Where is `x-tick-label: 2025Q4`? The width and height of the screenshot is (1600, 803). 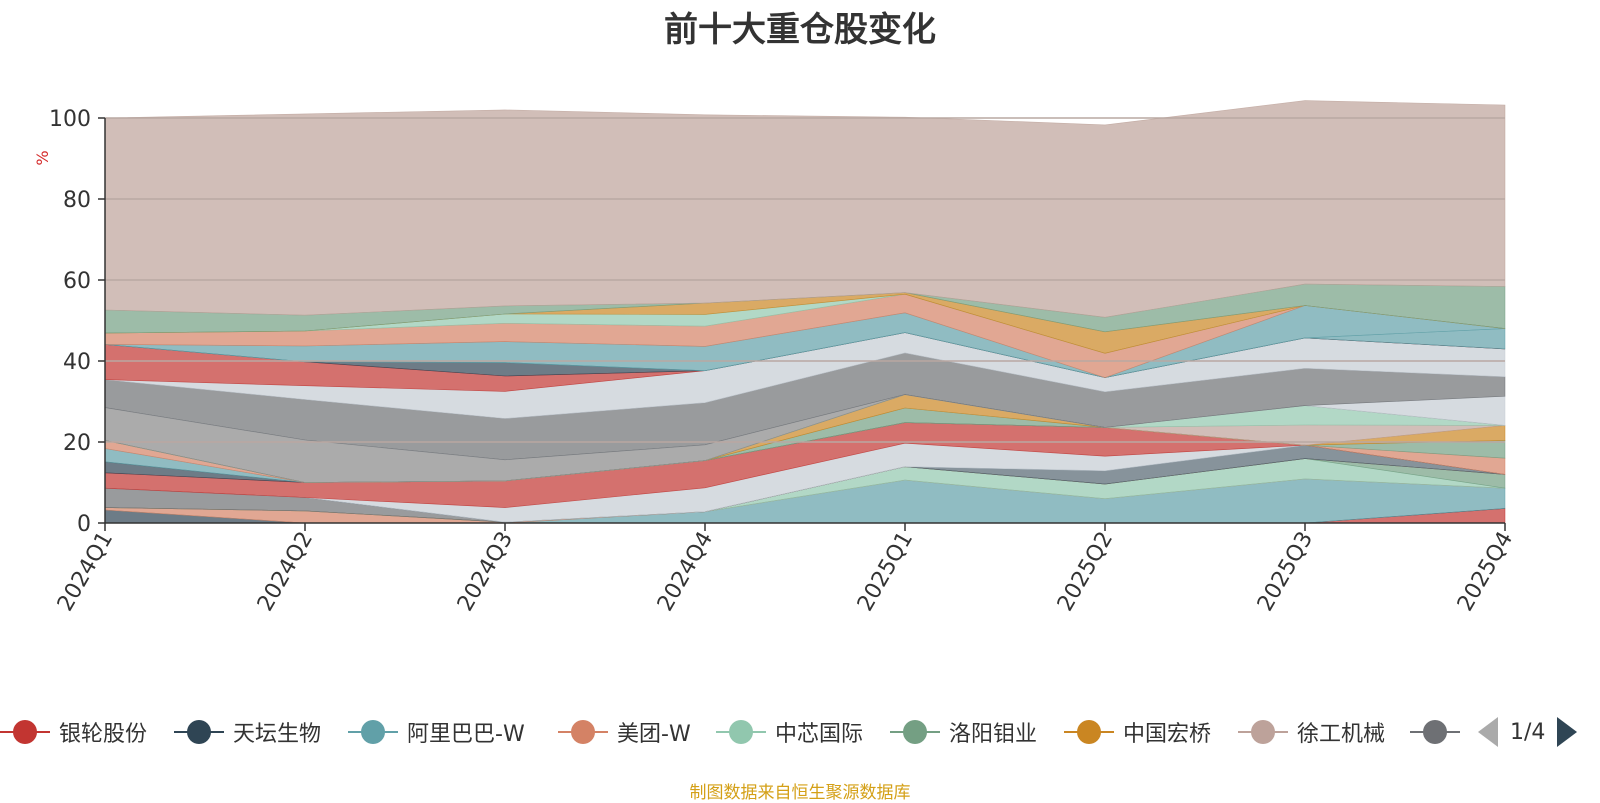
x-tick-label: 2025Q4 is located at coordinates (1485, 572).